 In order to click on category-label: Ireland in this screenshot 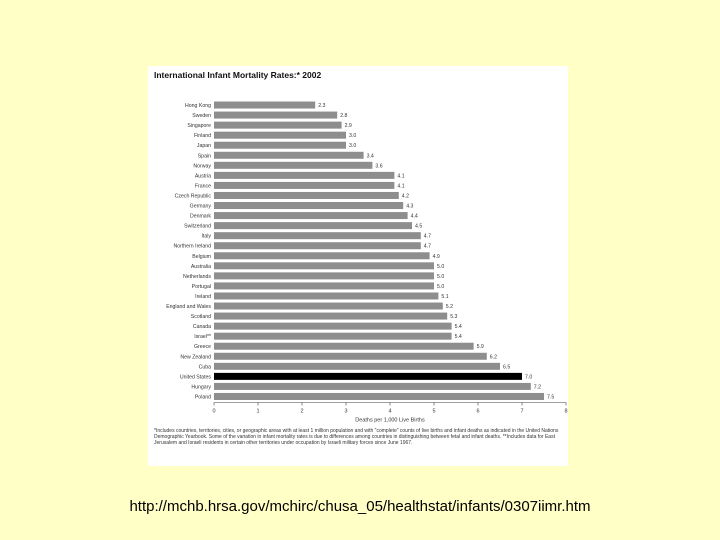, I will do `click(203, 297)`.